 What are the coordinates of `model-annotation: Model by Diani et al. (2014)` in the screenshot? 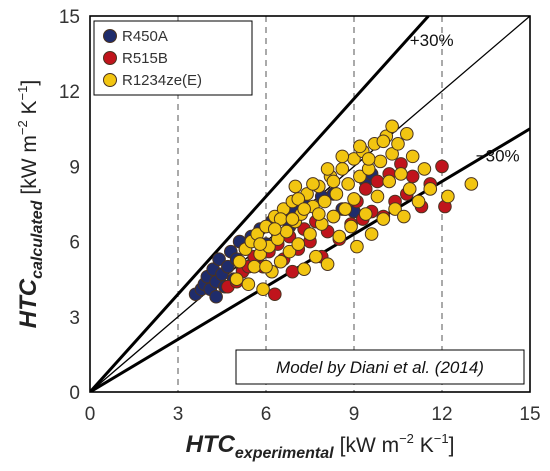 It's located at (380, 367).